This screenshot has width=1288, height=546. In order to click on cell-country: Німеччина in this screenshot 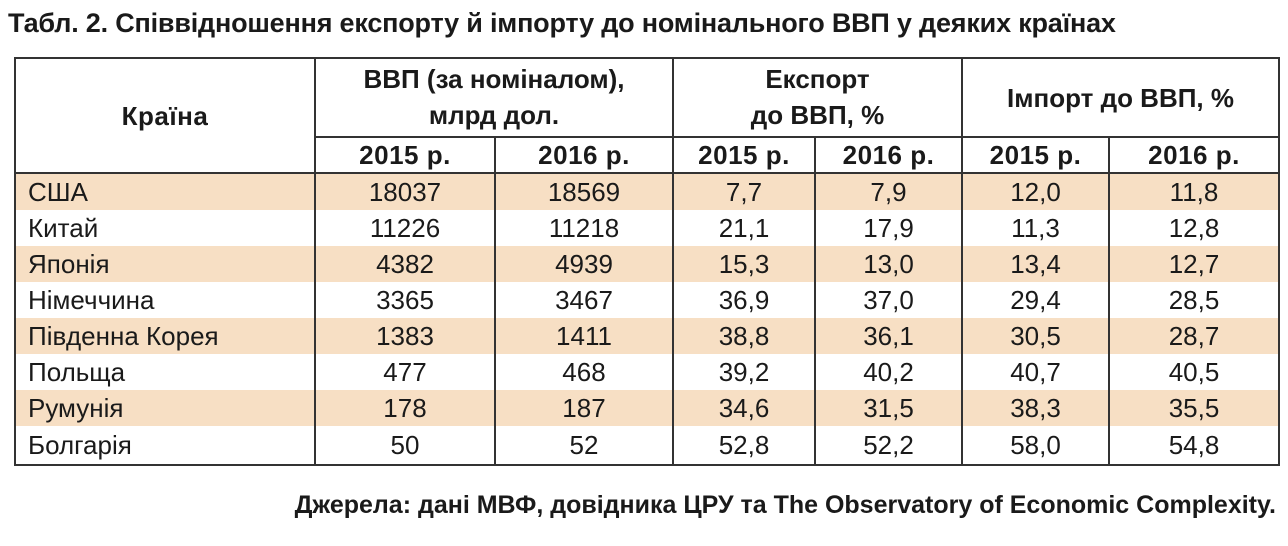, I will do `click(165, 300)`.